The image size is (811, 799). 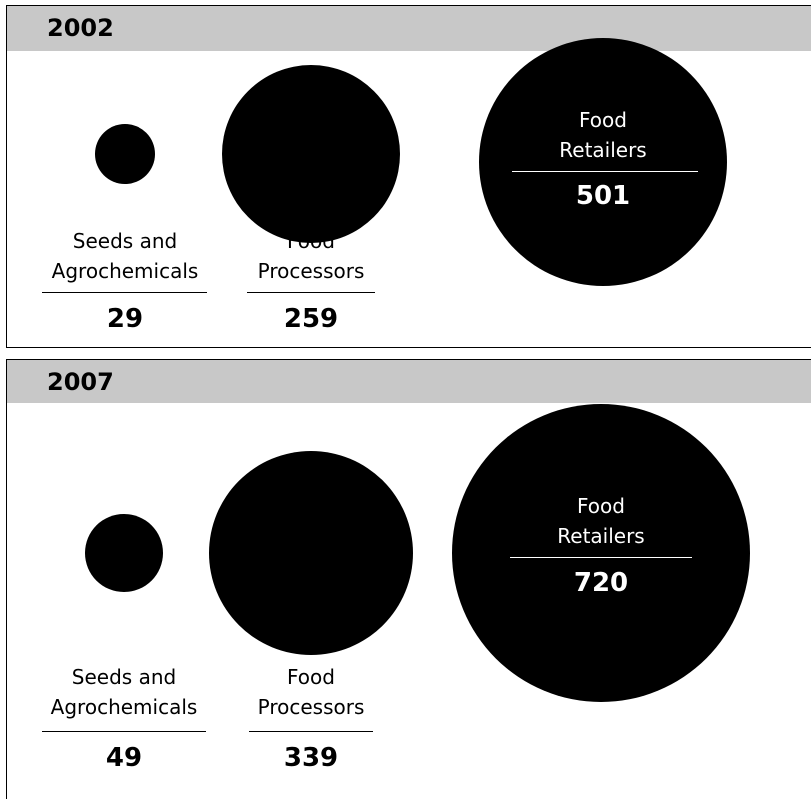 What do you see at coordinates (409, 28) in the screenshot?
I see `year-header-band: 2002` at bounding box center [409, 28].